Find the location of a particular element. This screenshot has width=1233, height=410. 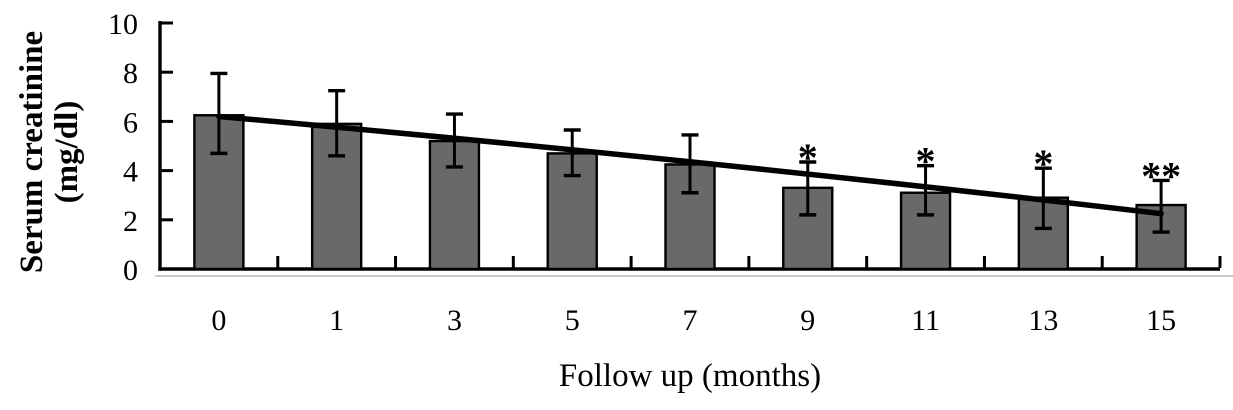

y-tick-label: 4 is located at coordinates (130, 172).